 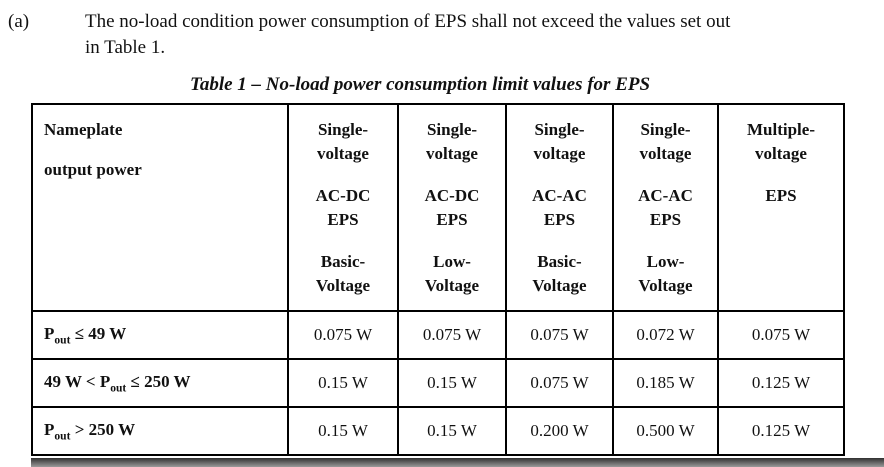 What do you see at coordinates (665, 431) in the screenshot?
I see `limit-value-cell: 0.500 W` at bounding box center [665, 431].